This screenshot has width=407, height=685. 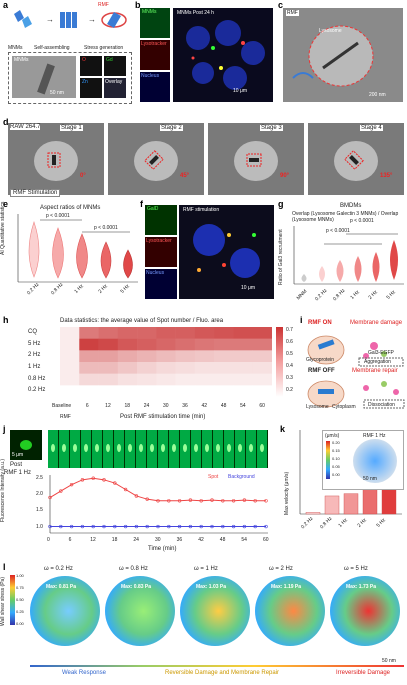 What do you see at coordinates (330, 31) in the screenshot?
I see `c-lysosome: Lysosome` at bounding box center [330, 31].